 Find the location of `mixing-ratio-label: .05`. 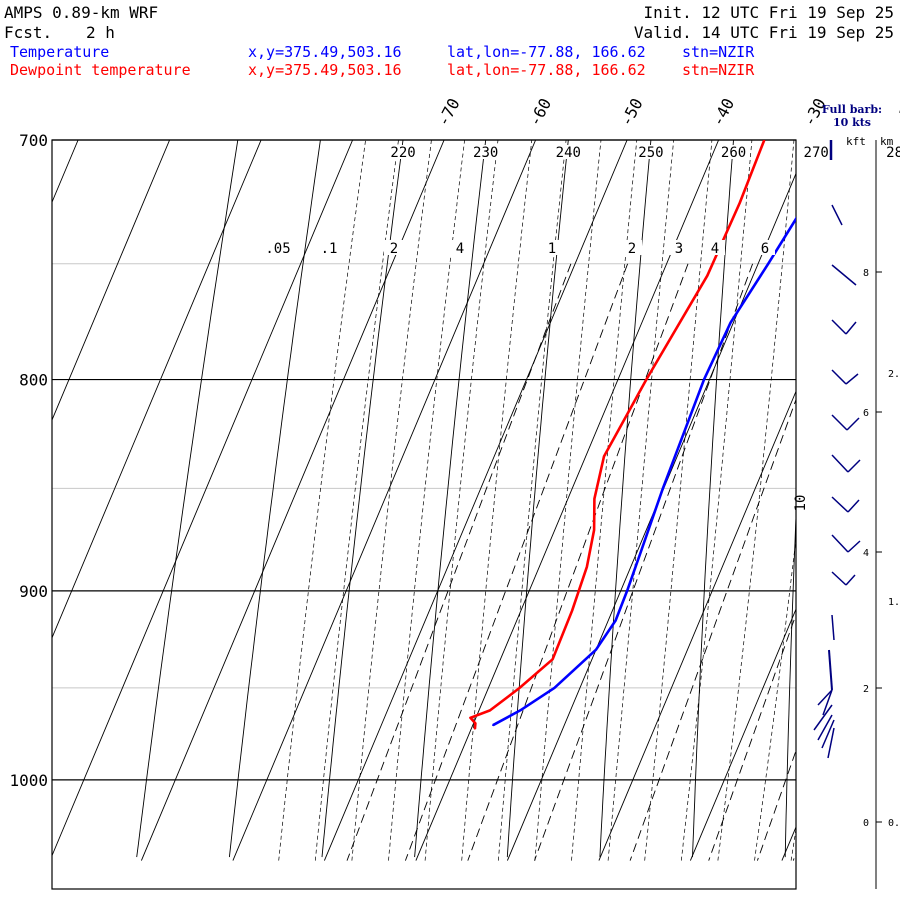

mixing-ratio-label: .05 is located at coordinates (277, 249).